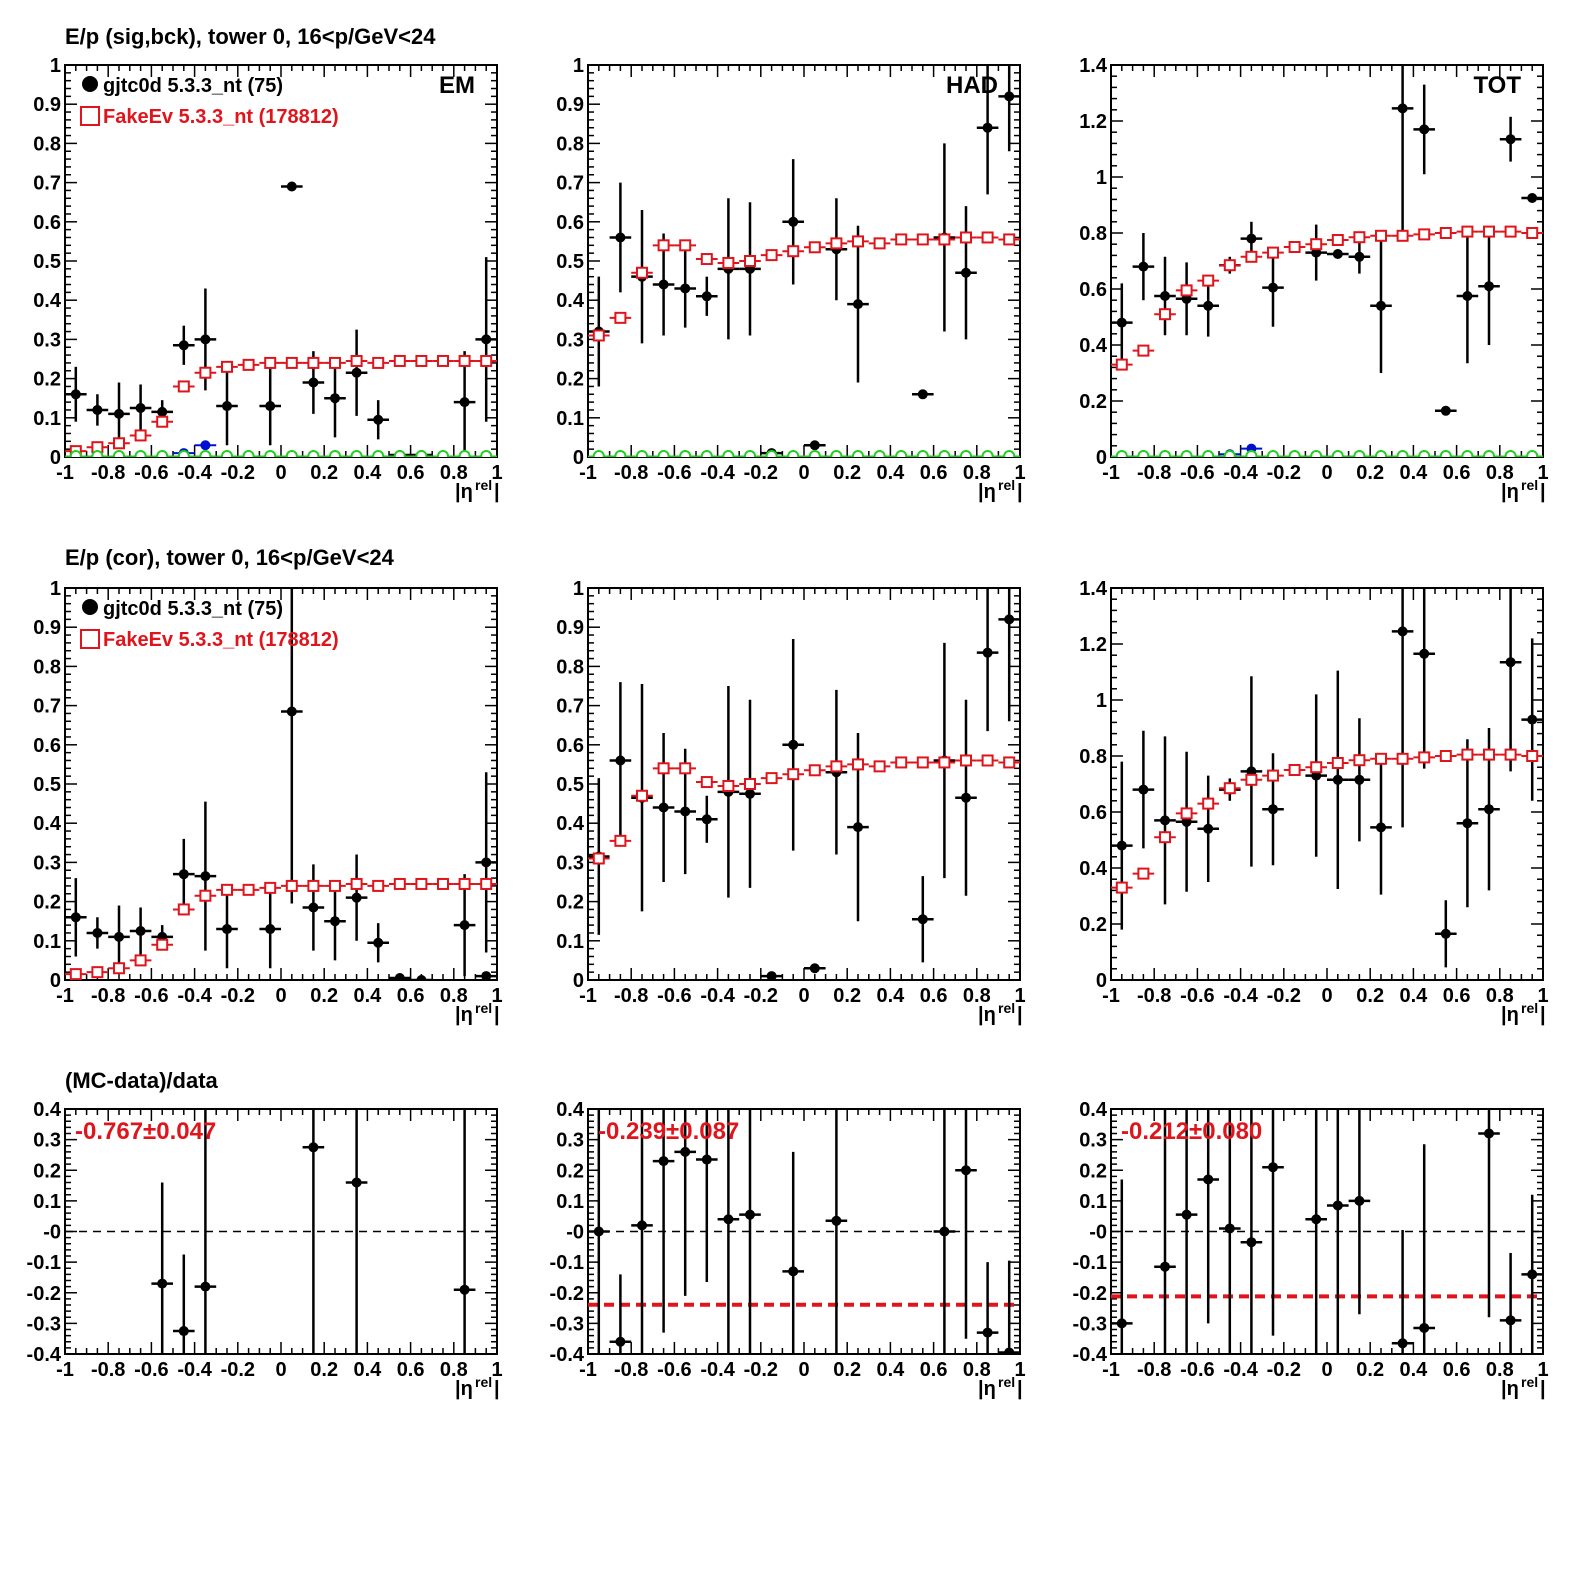 The width and height of the screenshot is (1575, 1575). What do you see at coordinates (1191, 1131) in the screenshot?
I see `fit-result-label: -0.212±0.080` at bounding box center [1191, 1131].